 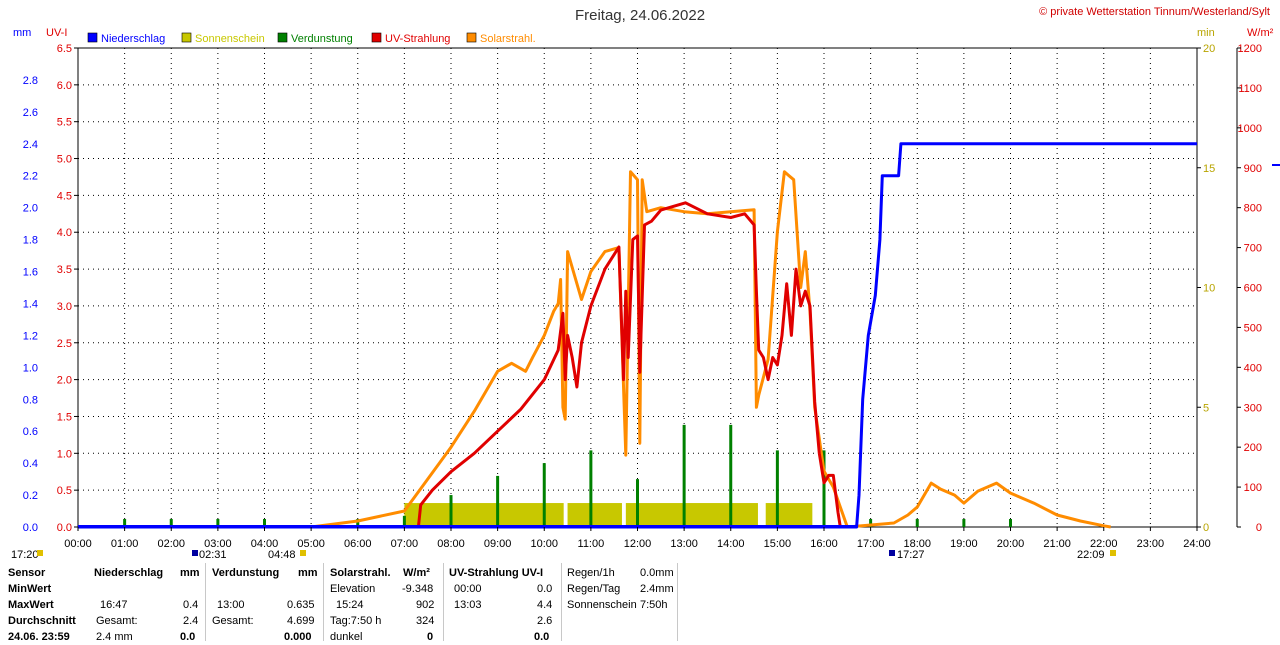 I want to click on tick-label-uv: 0.0, so click(x=64, y=528).